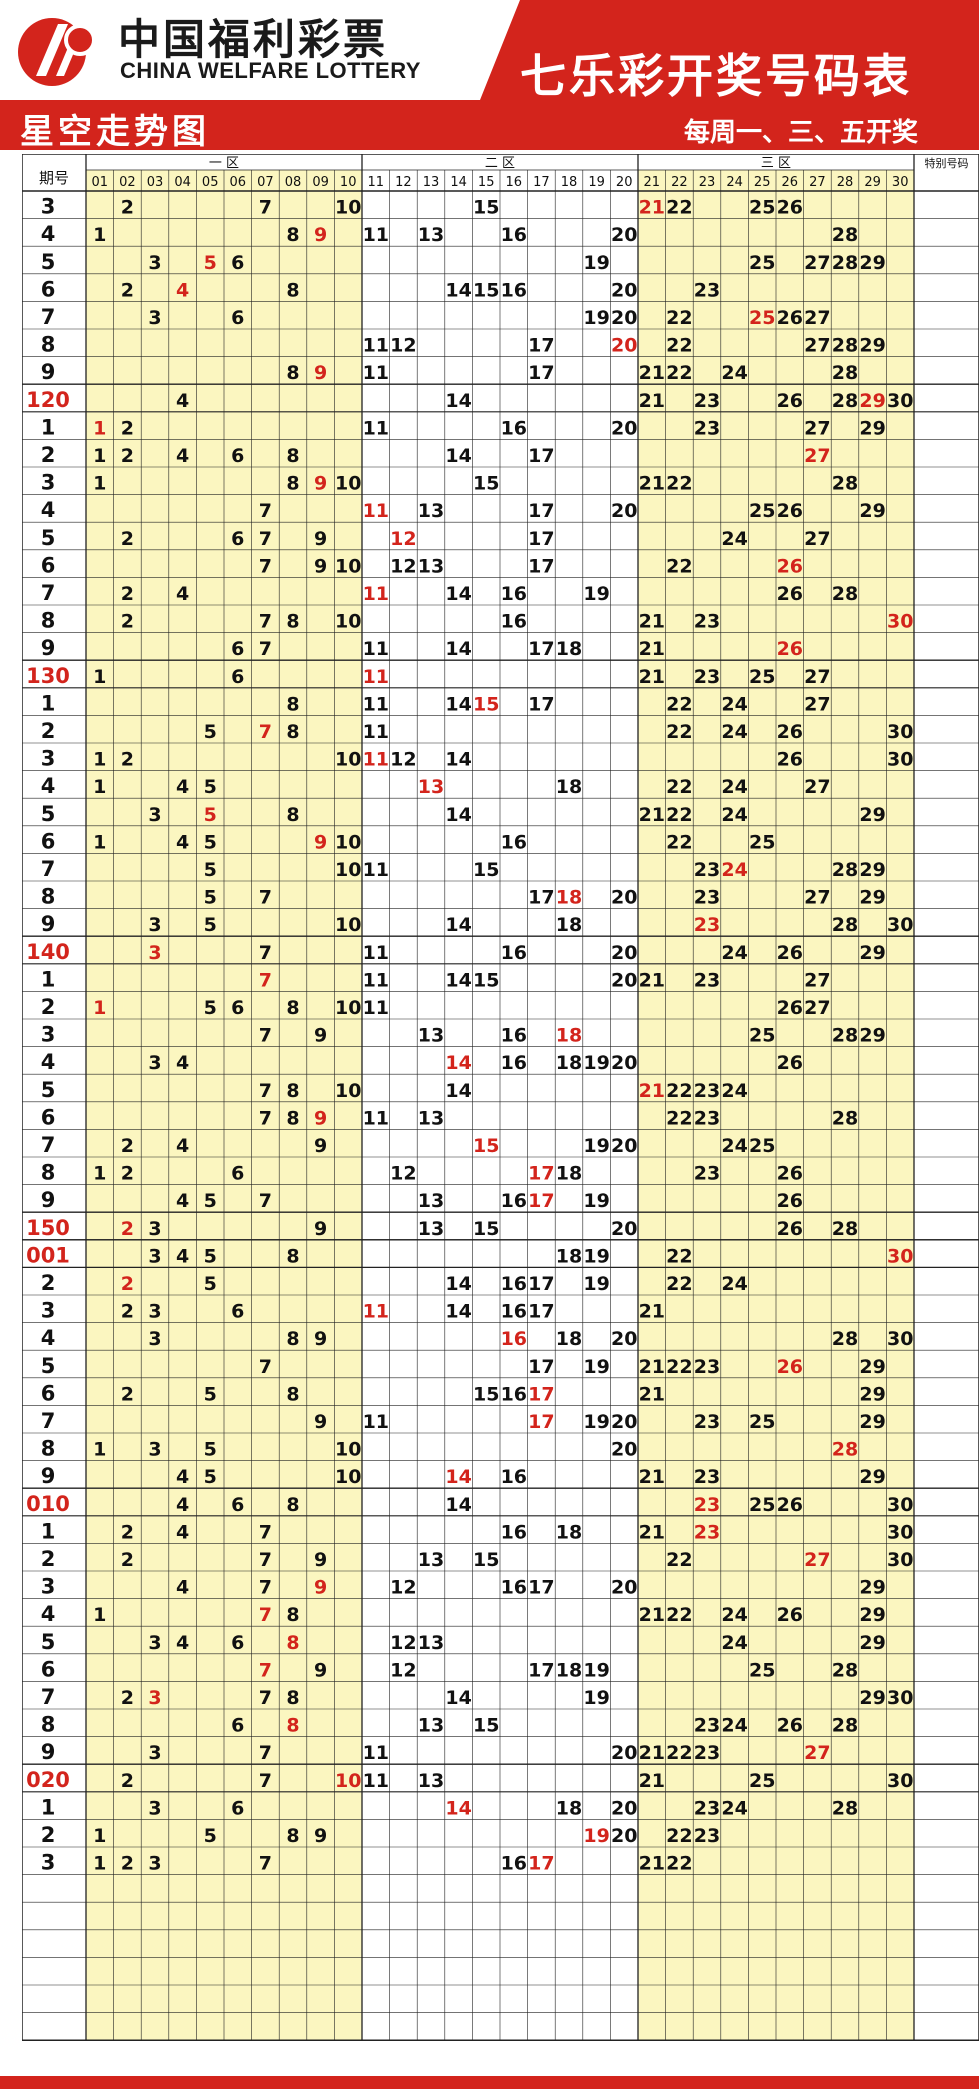 The height and width of the screenshot is (2089, 979). What do you see at coordinates (48, 427) in the screenshot?
I see `period-label: 1` at bounding box center [48, 427].